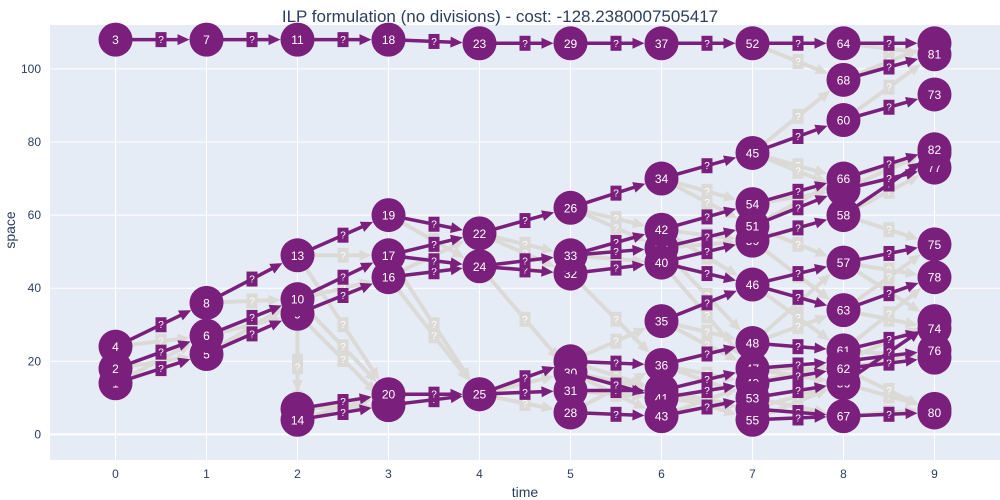 The height and width of the screenshot is (500, 1000). I want to click on node-label: 51, so click(753, 227).